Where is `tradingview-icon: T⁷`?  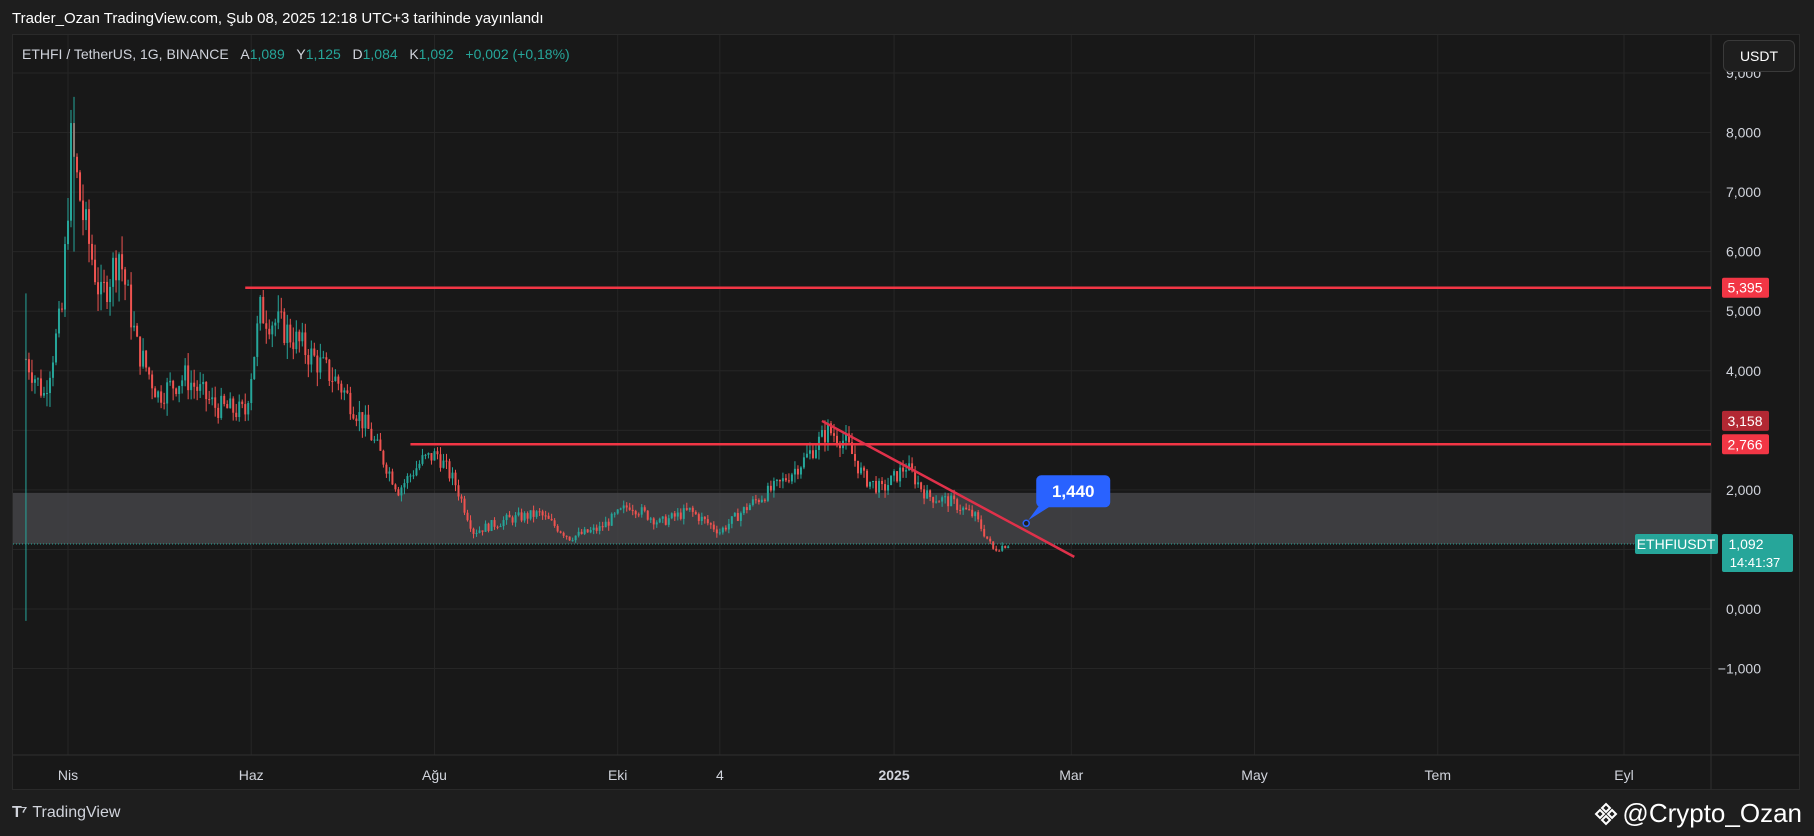 tradingview-icon: T⁷ is located at coordinates (19, 812).